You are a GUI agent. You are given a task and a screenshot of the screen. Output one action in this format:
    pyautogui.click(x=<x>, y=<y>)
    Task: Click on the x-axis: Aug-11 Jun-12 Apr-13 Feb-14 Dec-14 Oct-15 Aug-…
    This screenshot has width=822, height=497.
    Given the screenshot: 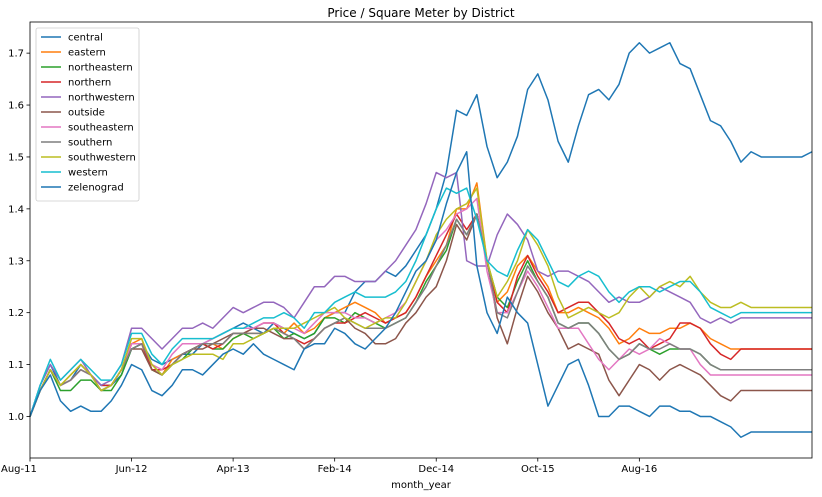 What is the action you would take?
    pyautogui.click(x=329, y=466)
    